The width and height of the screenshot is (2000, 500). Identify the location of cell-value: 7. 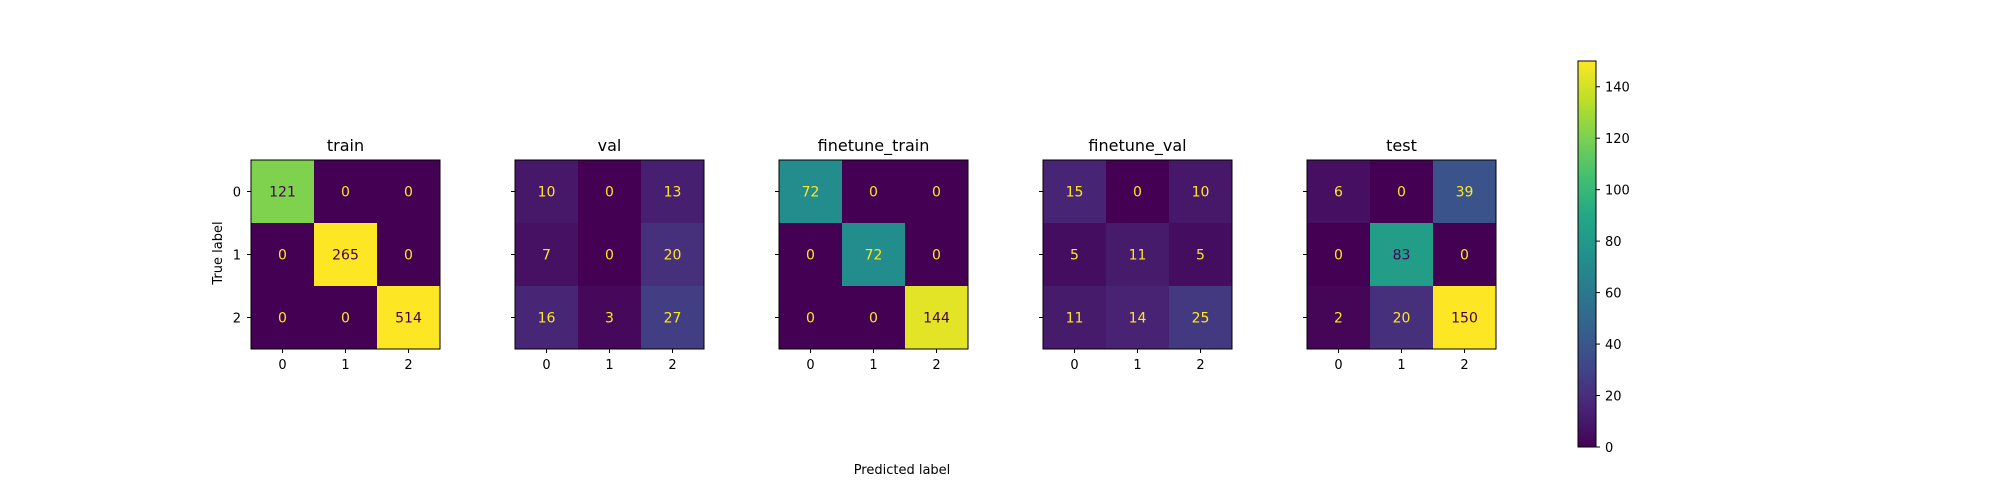
(546, 256).